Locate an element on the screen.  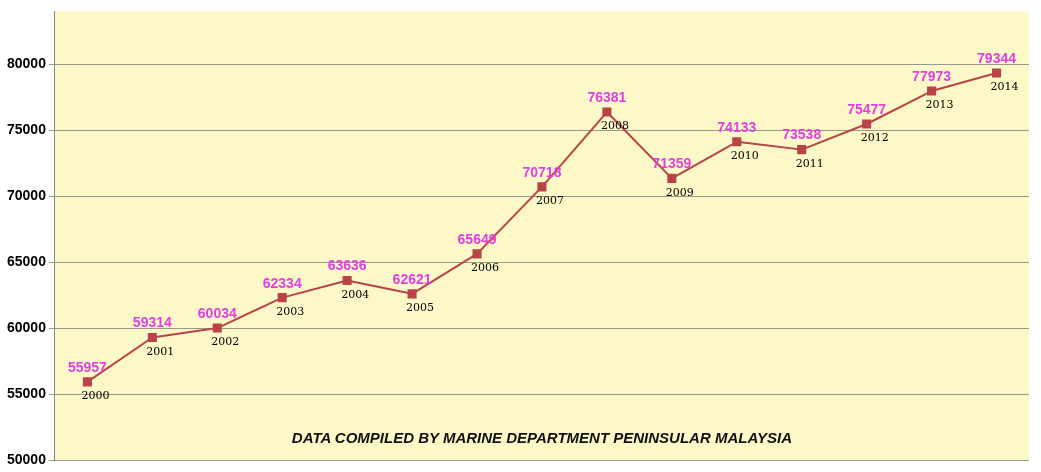
data-label: 62334 is located at coordinates (282, 282).